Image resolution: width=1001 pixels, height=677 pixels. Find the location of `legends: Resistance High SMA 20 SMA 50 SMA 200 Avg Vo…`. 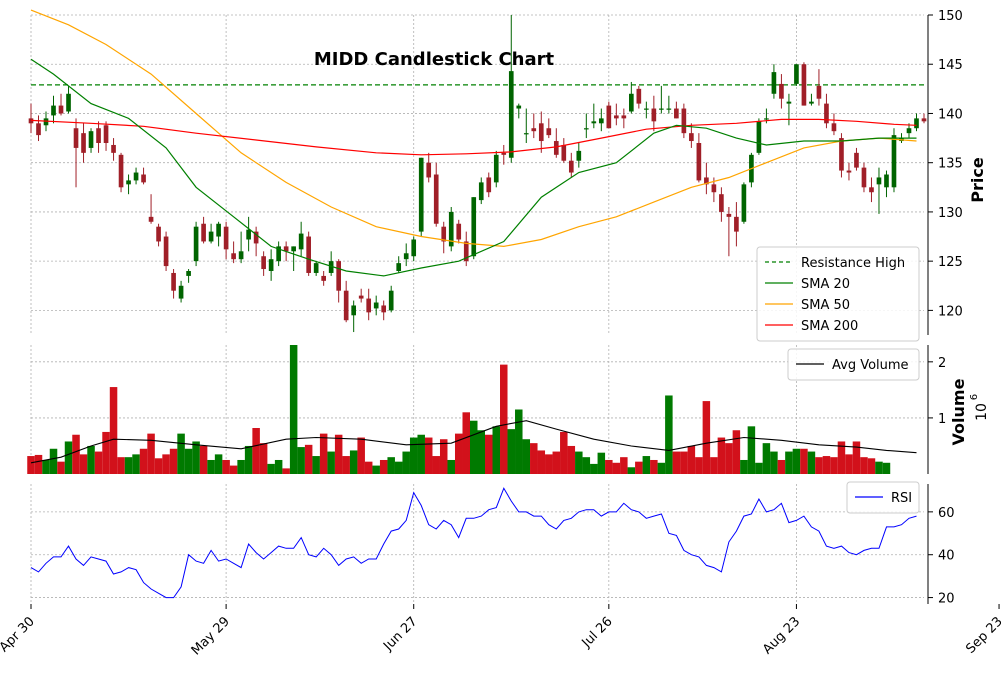

legends: Resistance High SMA 20 SMA 50 SMA 200 Avg Vo… is located at coordinates (838, 380).